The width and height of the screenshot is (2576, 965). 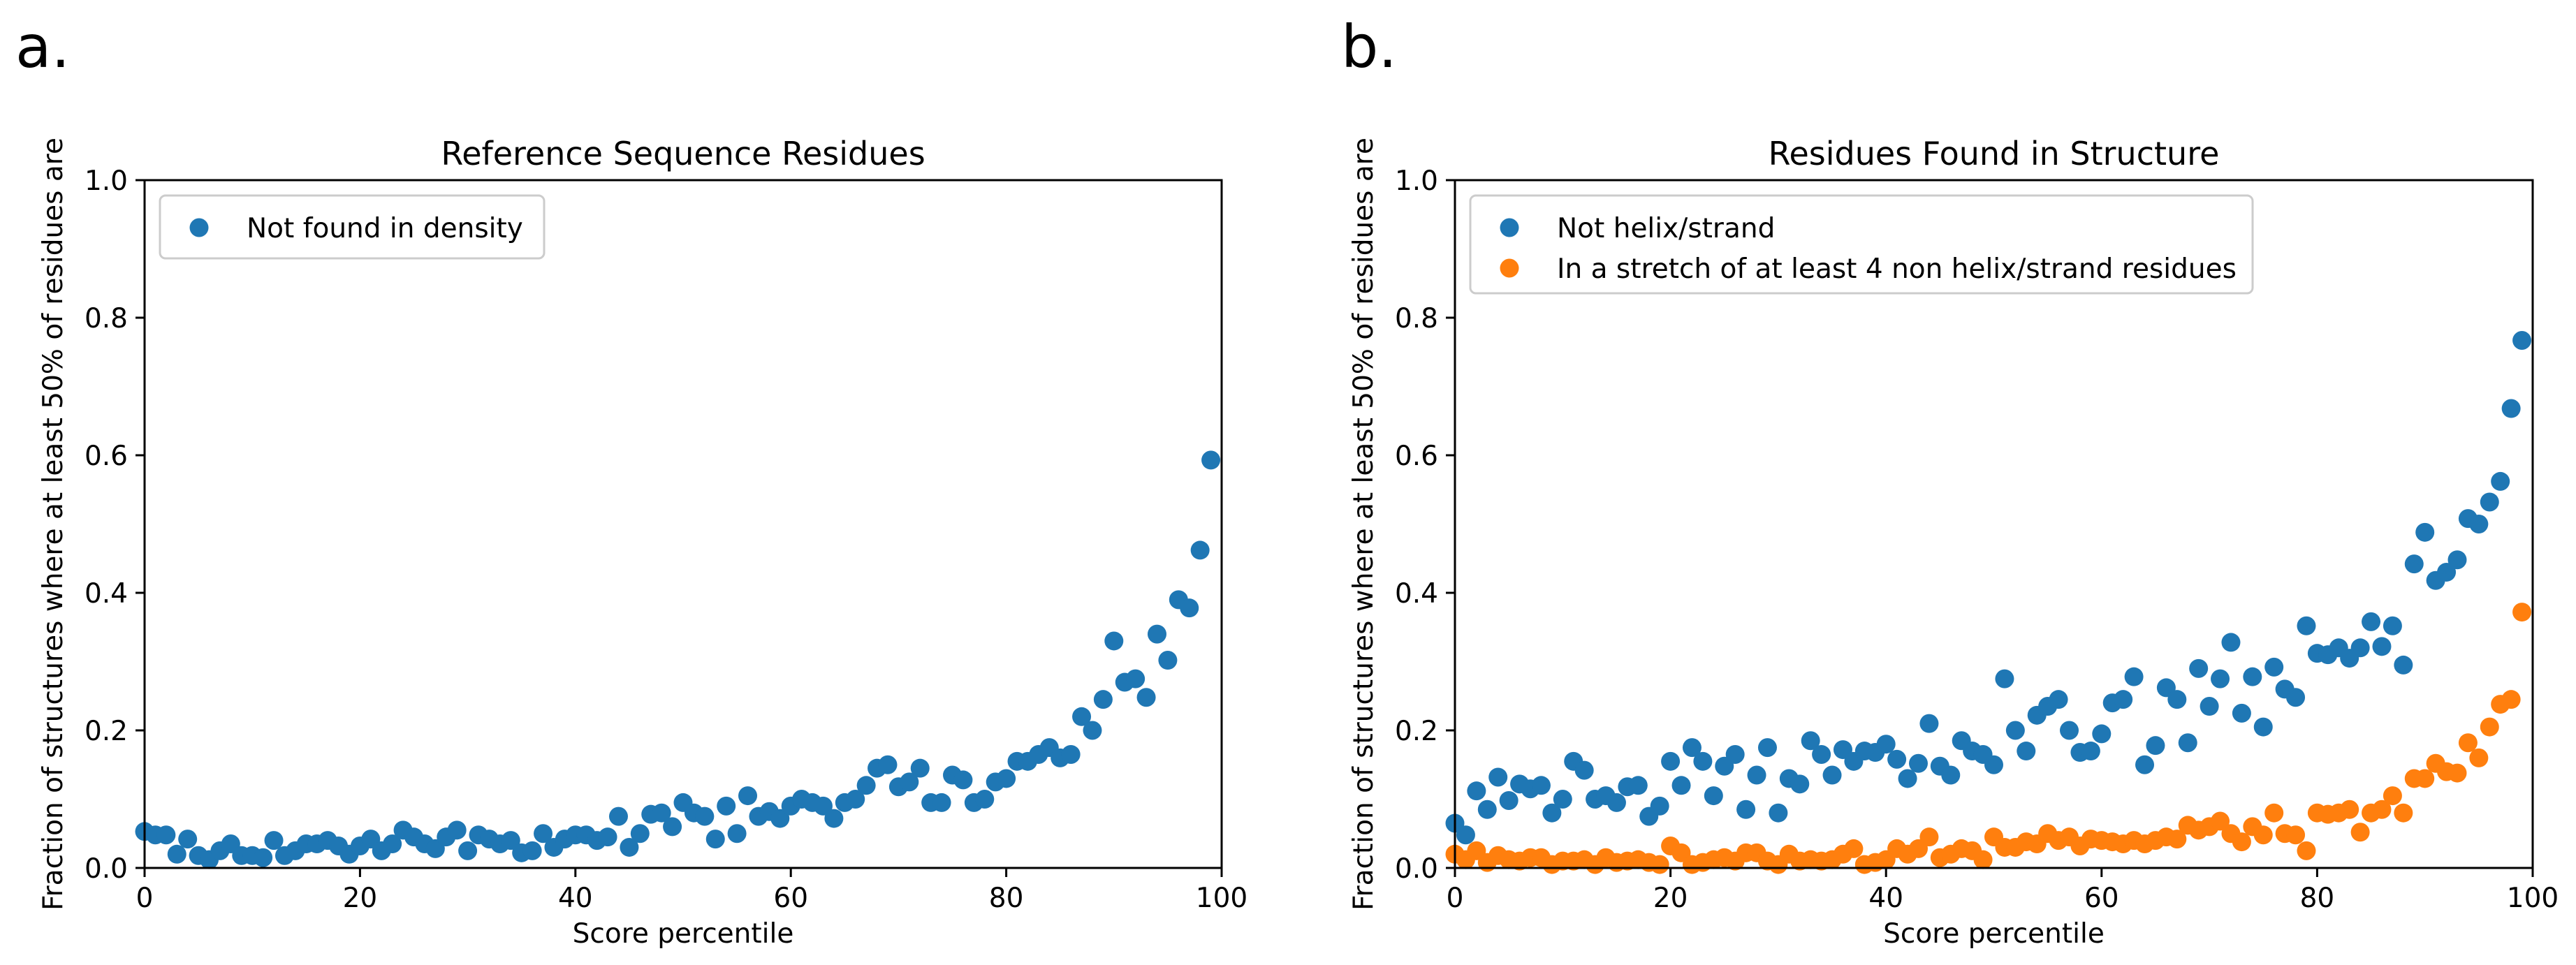 What do you see at coordinates (1671, 898) in the screenshot?
I see `x-tick-label: 20` at bounding box center [1671, 898].